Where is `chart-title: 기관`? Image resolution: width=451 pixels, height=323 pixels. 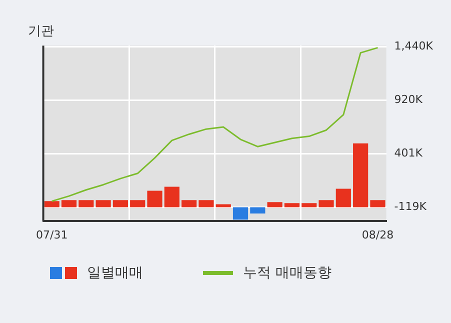
chart-title: 기관 is located at coordinates (41, 32).